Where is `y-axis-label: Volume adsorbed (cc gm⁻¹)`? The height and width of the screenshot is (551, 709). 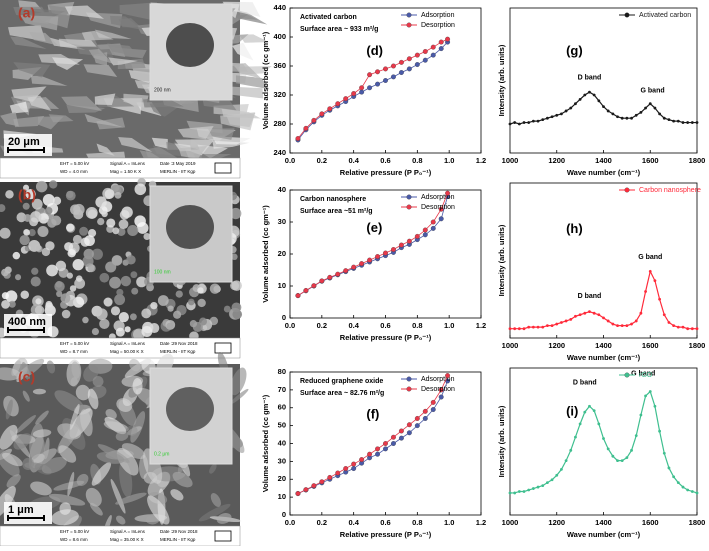
y-axis-label: Volume adsorbed (cc gm⁻¹) is located at coordinates (265, 80).